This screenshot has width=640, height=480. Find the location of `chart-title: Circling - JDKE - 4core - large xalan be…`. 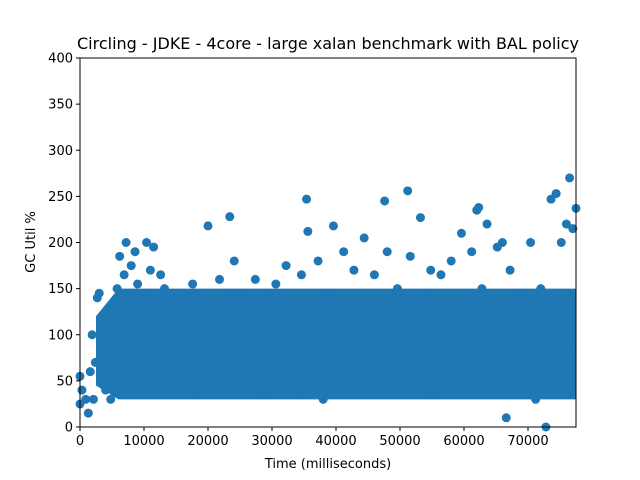

chart-title: Circling - JDKE - 4core - large xalan be… is located at coordinates (328, 43).